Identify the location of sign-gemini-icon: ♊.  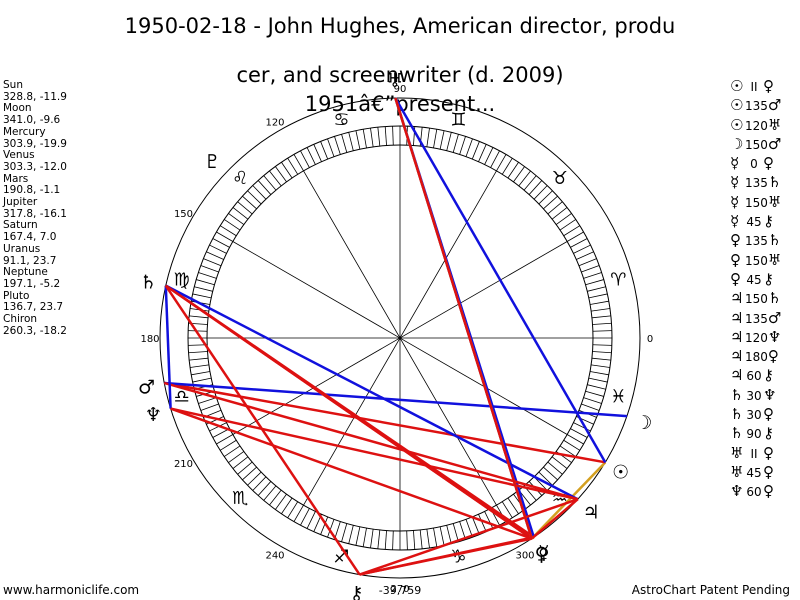
(458, 120).